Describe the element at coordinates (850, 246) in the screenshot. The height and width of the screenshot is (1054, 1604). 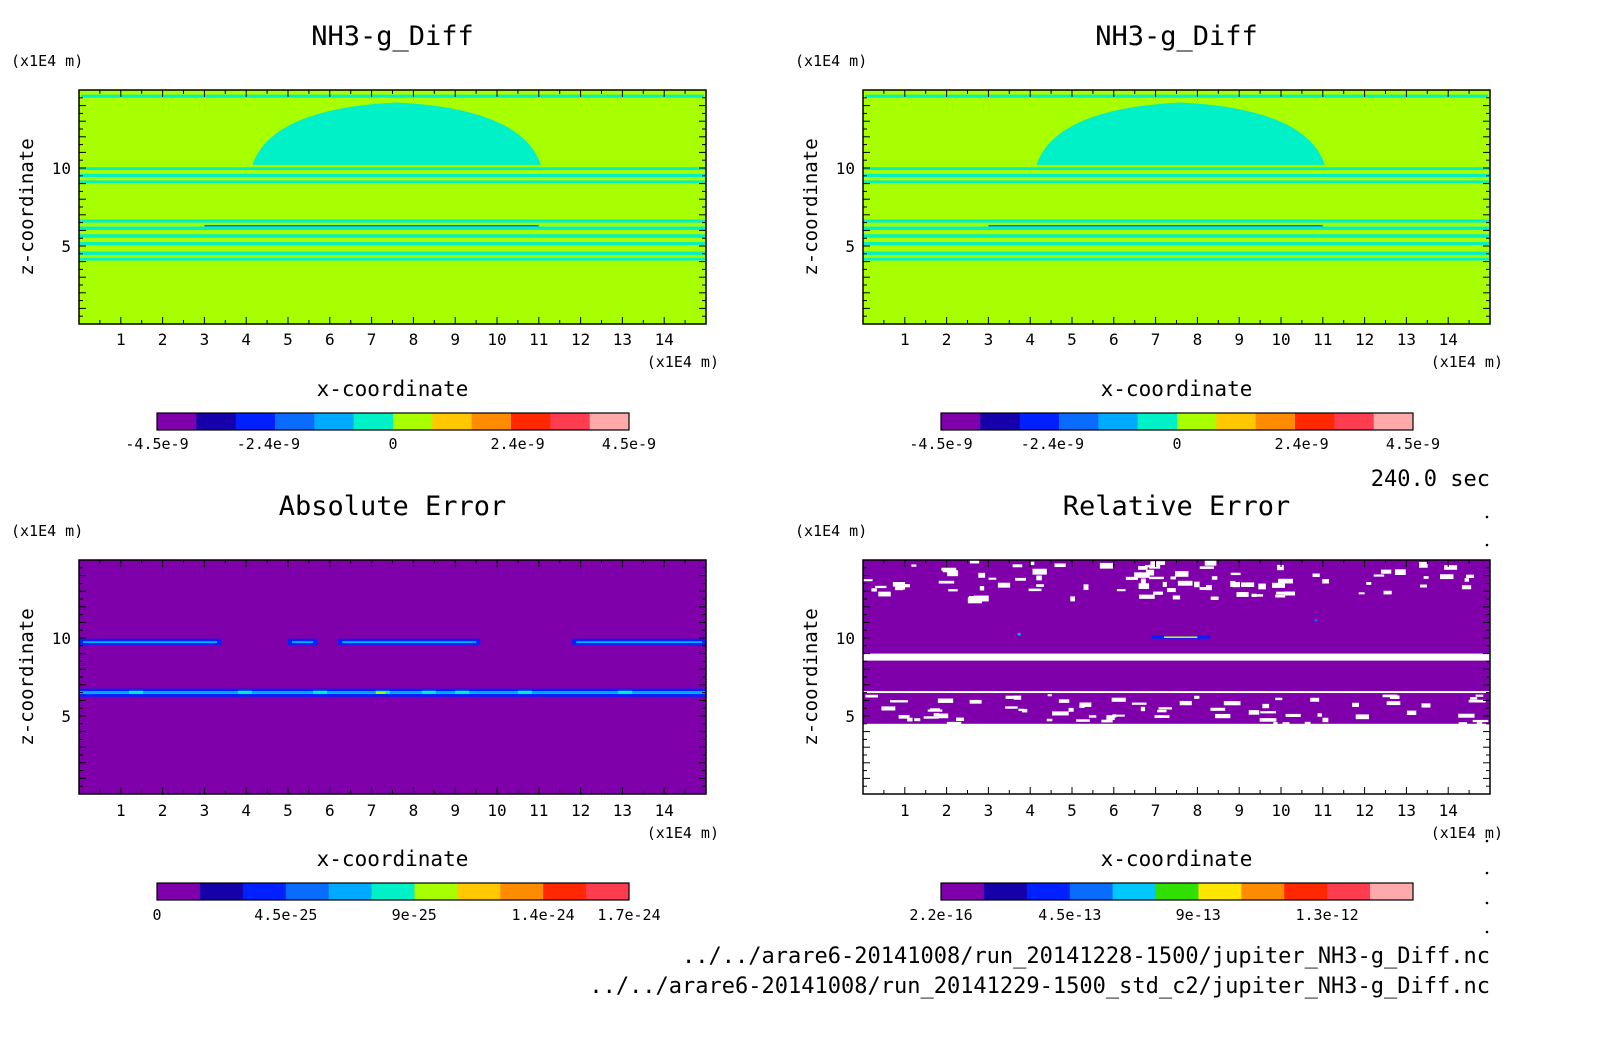
I see `y-tick-label: 5` at that location.